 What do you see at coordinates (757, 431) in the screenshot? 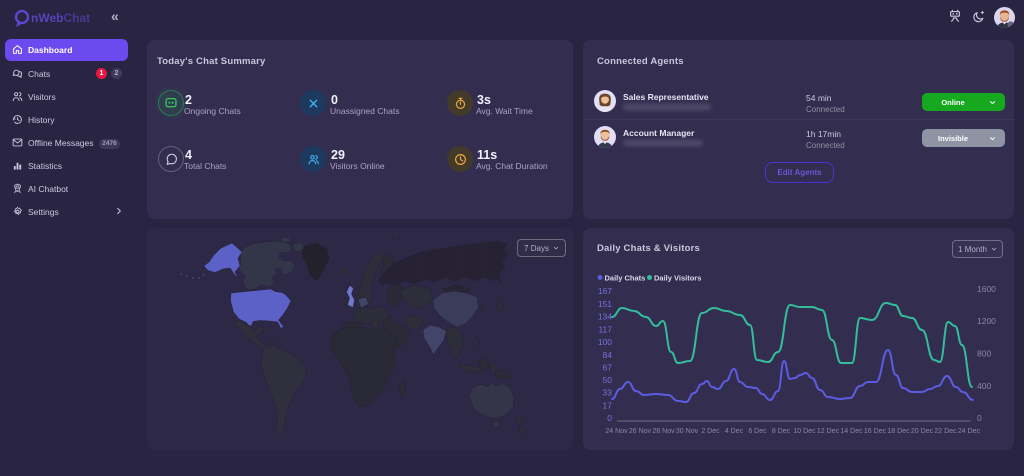
I see `svg-text: 6 Dec` at bounding box center [757, 431].